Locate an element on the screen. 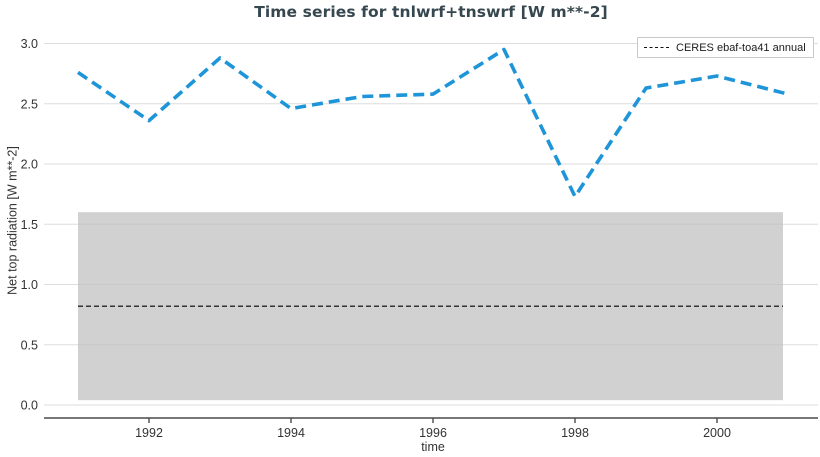  x-tick-label: 1998 is located at coordinates (575, 433).